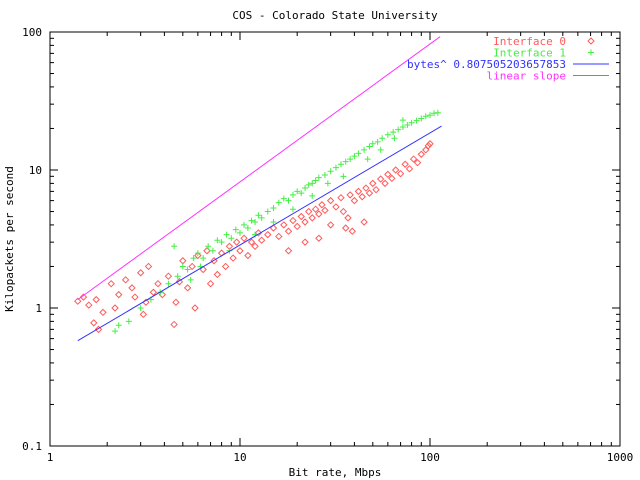  I want to click on x-tick-label: 100, so click(430, 457).